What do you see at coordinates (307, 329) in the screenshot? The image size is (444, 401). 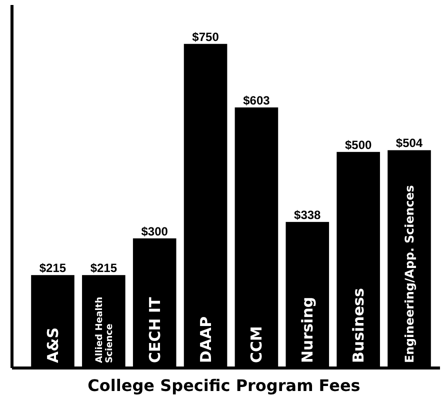 I see `x-tick-label: Nursing` at bounding box center [307, 329].